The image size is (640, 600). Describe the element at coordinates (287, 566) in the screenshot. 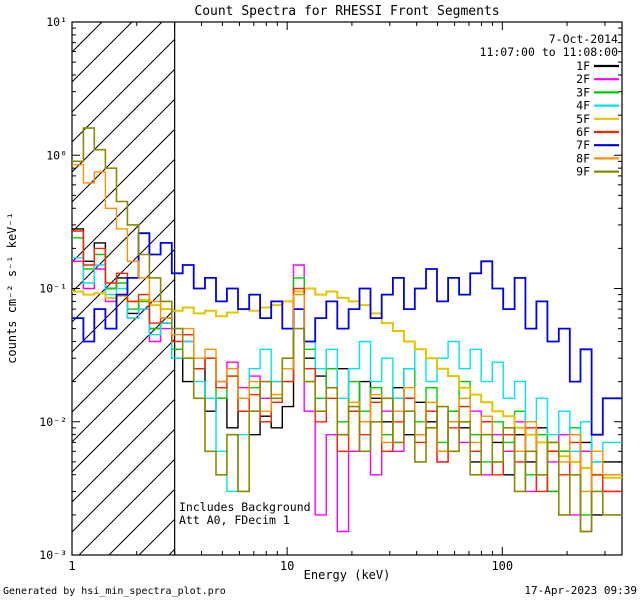

I see `x-tick-label: 10` at that location.